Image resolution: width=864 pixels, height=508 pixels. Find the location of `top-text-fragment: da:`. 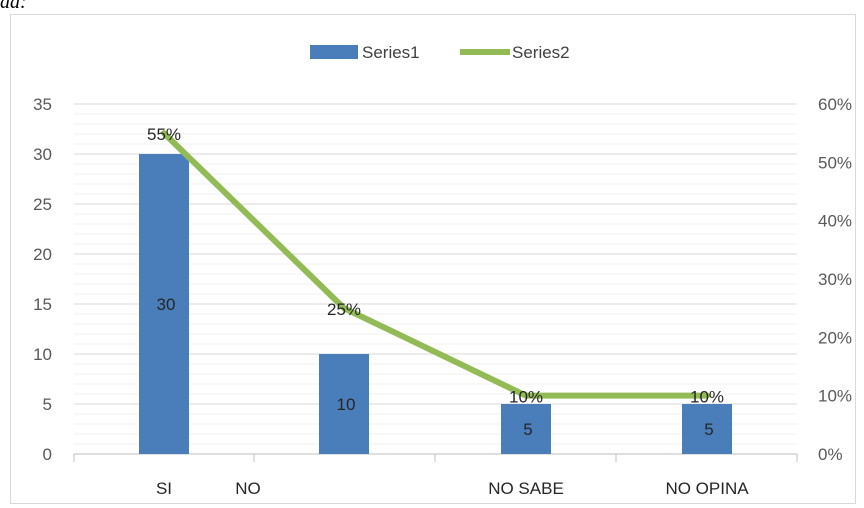

top-text-fragment: da: is located at coordinates (13, 6).